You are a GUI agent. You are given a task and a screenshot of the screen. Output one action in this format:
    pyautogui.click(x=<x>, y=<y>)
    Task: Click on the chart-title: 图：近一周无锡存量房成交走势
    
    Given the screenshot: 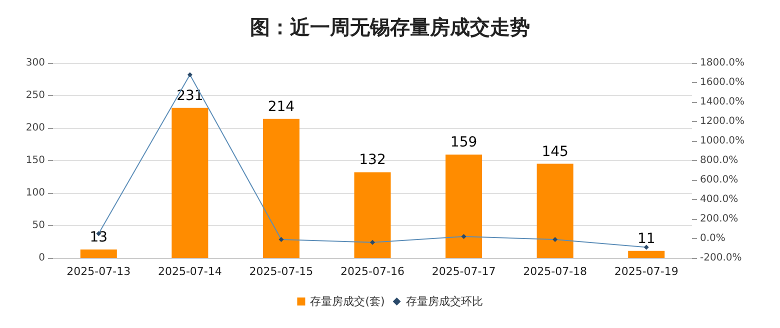 What is the action you would take?
    pyautogui.click(x=390, y=27)
    